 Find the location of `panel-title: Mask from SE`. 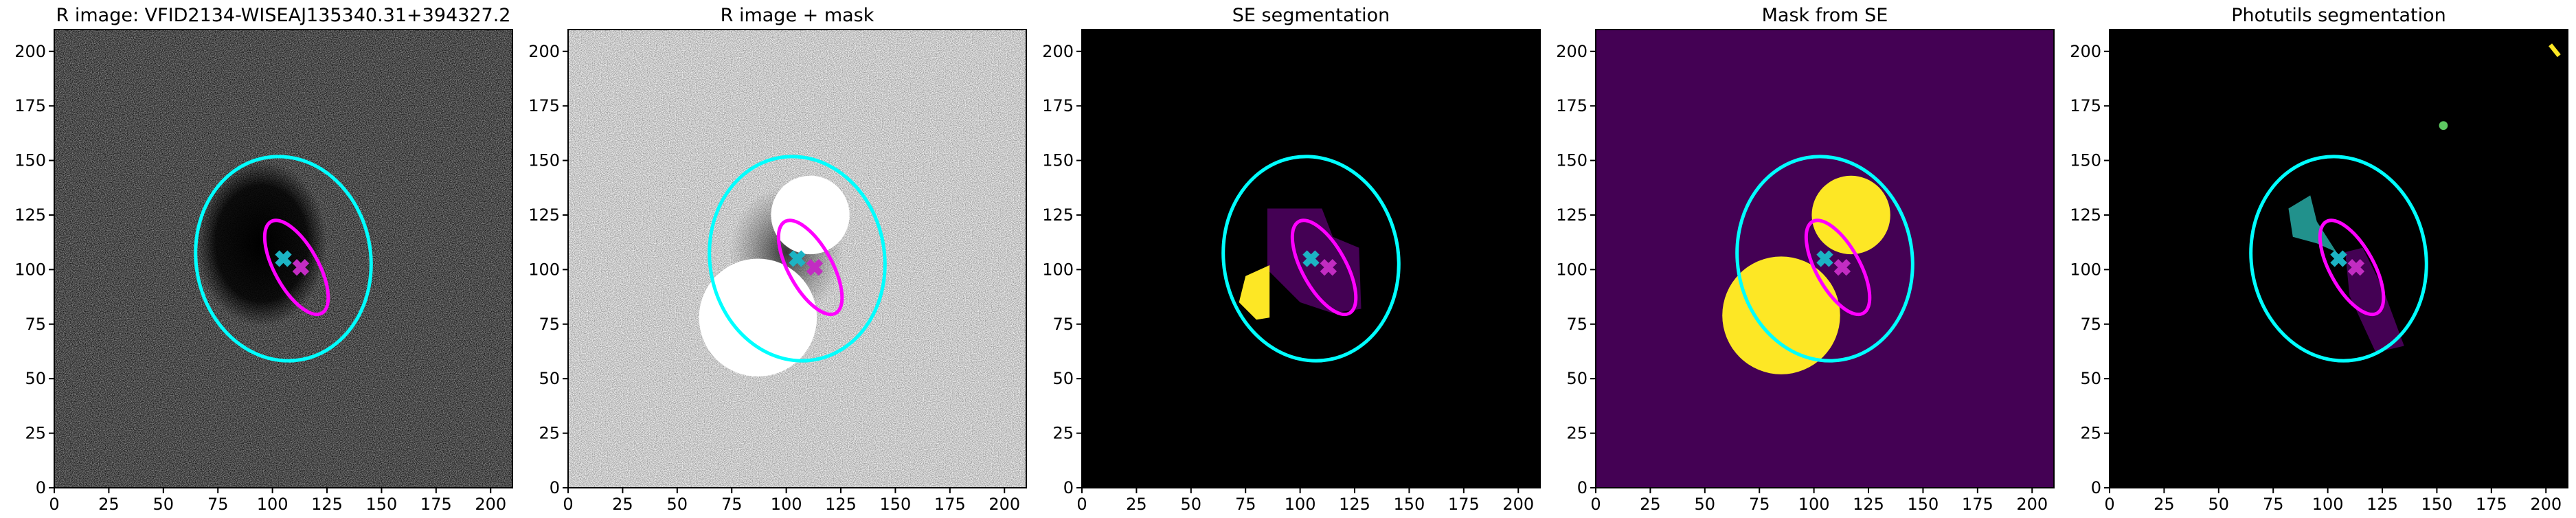

panel-title: Mask from SE is located at coordinates (1825, 15).